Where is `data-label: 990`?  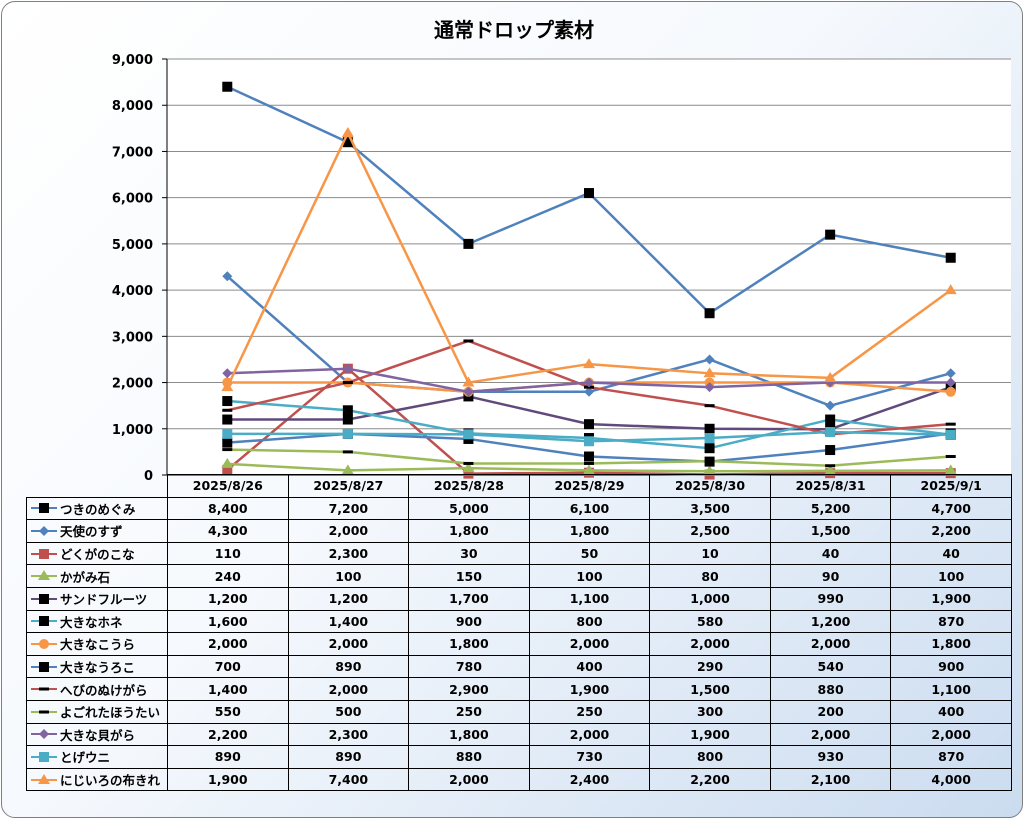
data-label: 990 is located at coordinates (830, 598).